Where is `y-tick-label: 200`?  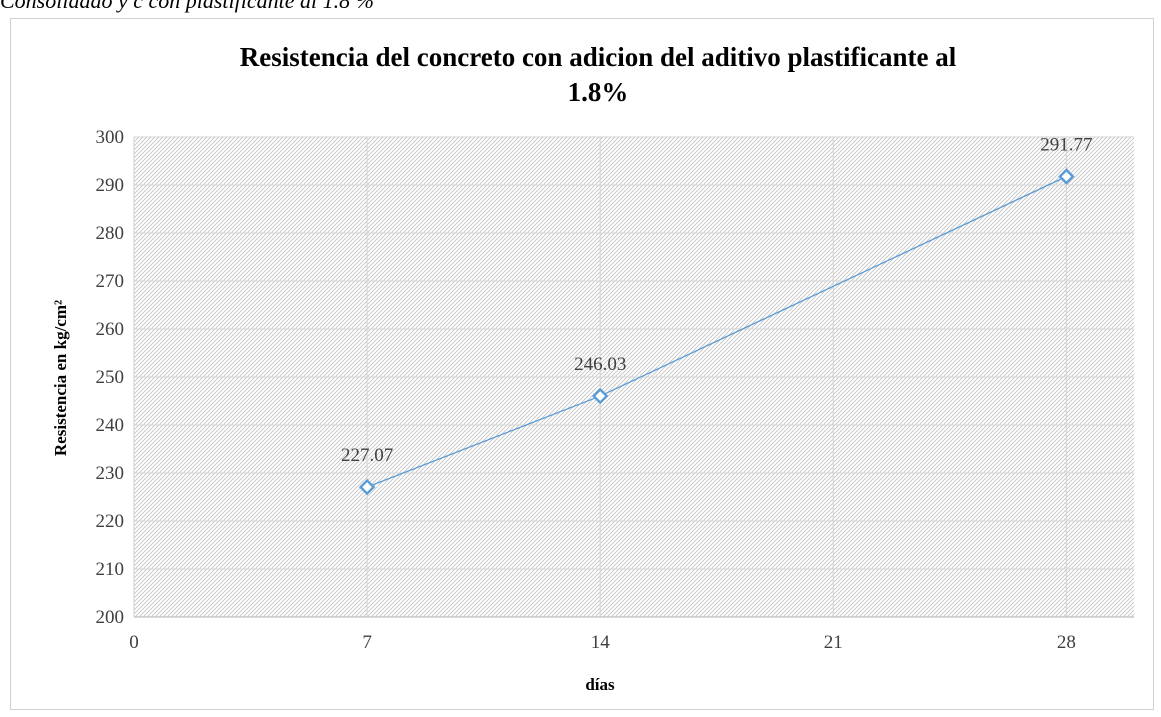 y-tick-label: 200 is located at coordinates (110, 617).